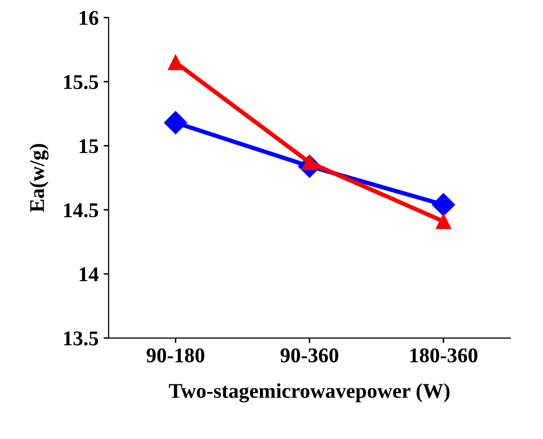 The width and height of the screenshot is (543, 439). What do you see at coordinates (309, 392) in the screenshot?
I see `x-axis-title: Two-stagemicrowavepower (W)` at bounding box center [309, 392].